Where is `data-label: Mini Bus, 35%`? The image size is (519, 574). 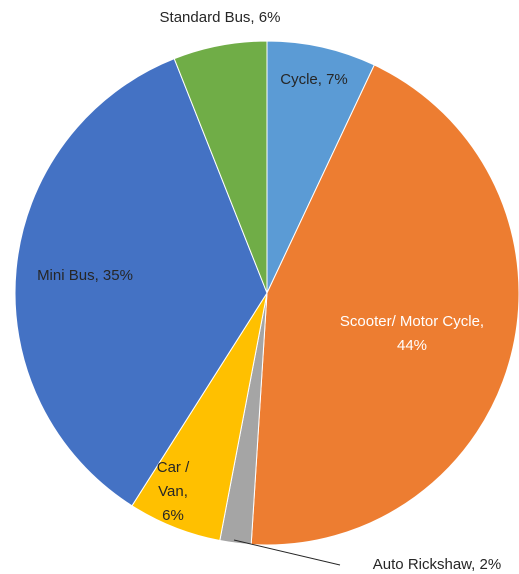 data-label: Mini Bus, 35% is located at coordinates (85, 275).